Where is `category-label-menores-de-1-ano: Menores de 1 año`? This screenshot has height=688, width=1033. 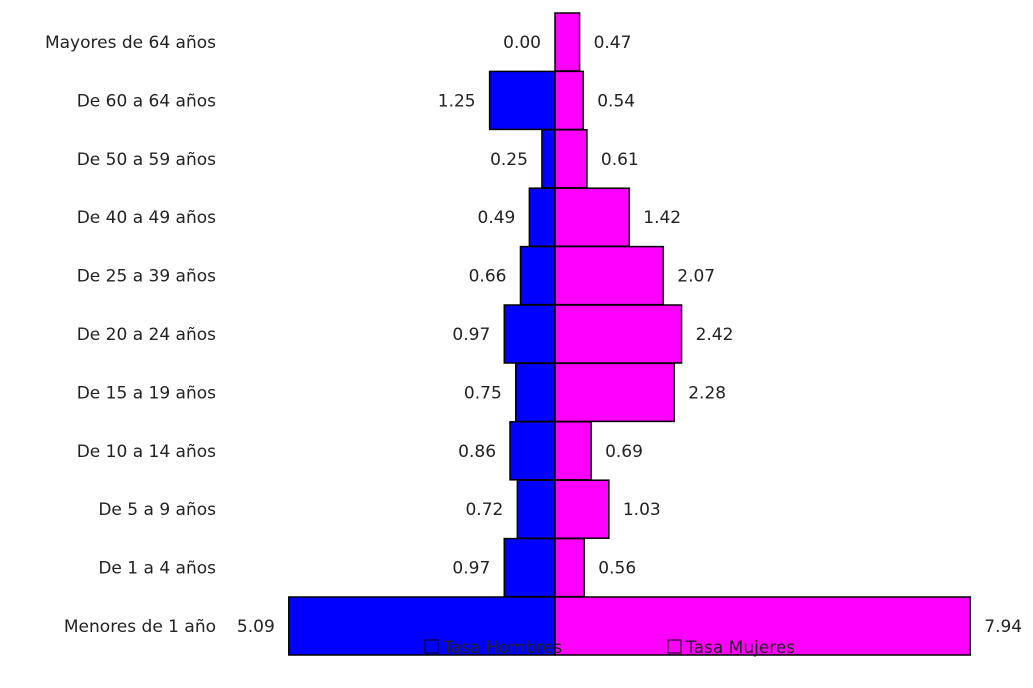
category-label-menores-de-1-ano: Menores de 1 año is located at coordinates (140, 627).